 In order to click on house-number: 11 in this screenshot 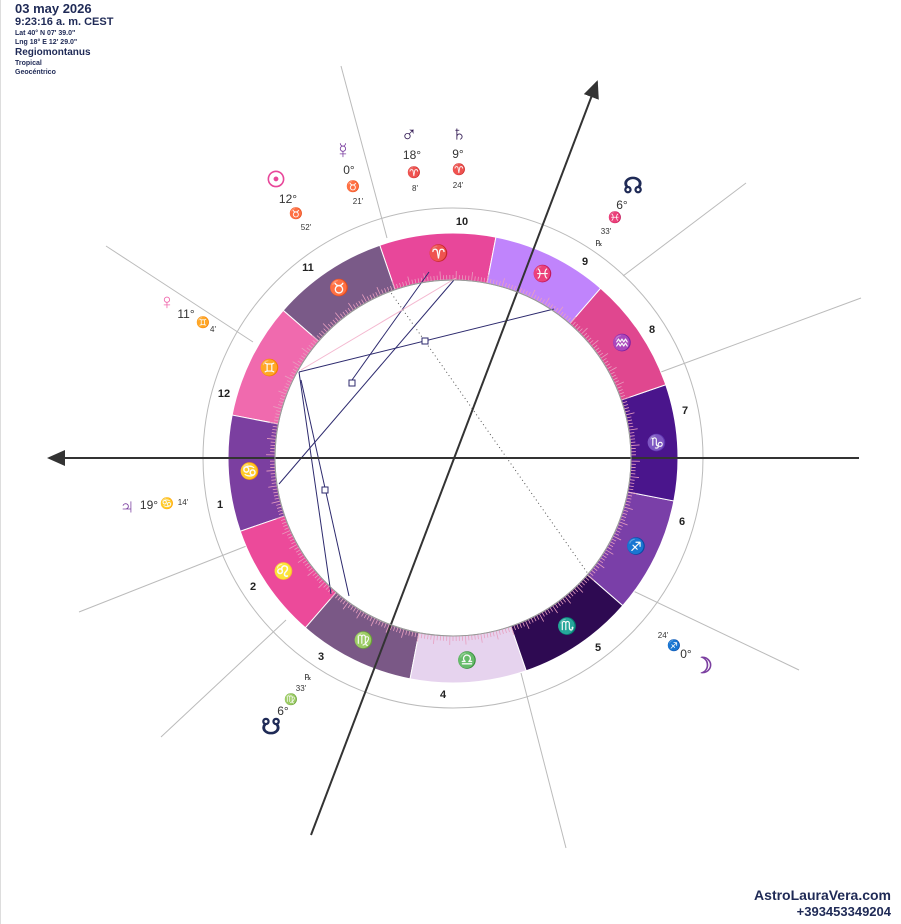, I will do `click(308, 268)`.